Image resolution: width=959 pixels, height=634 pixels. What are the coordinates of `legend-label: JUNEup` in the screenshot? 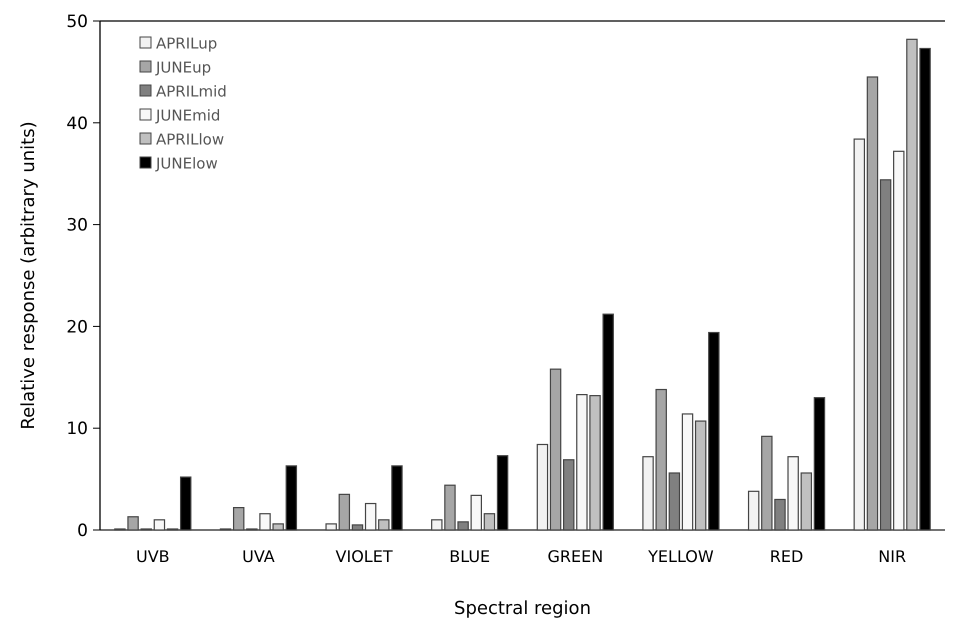 It's located at (183, 67).